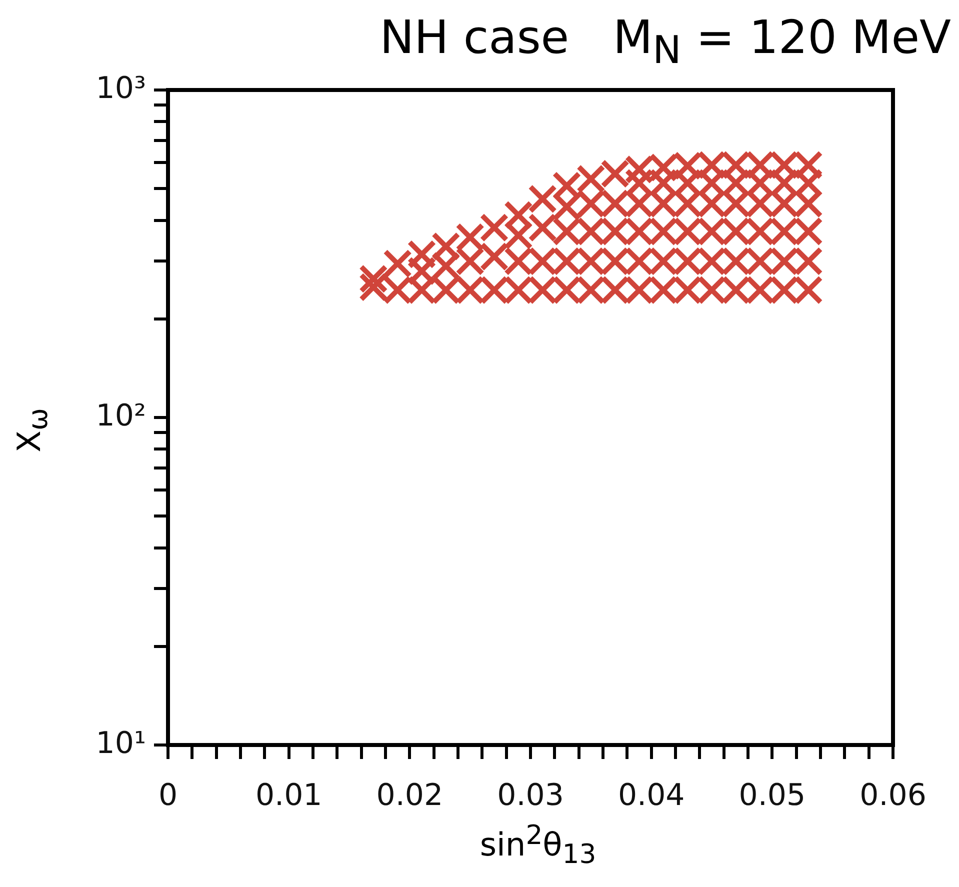 This screenshot has width=959, height=887. What do you see at coordinates (410, 795) in the screenshot?
I see `x-tick-label: 0.02` at bounding box center [410, 795].